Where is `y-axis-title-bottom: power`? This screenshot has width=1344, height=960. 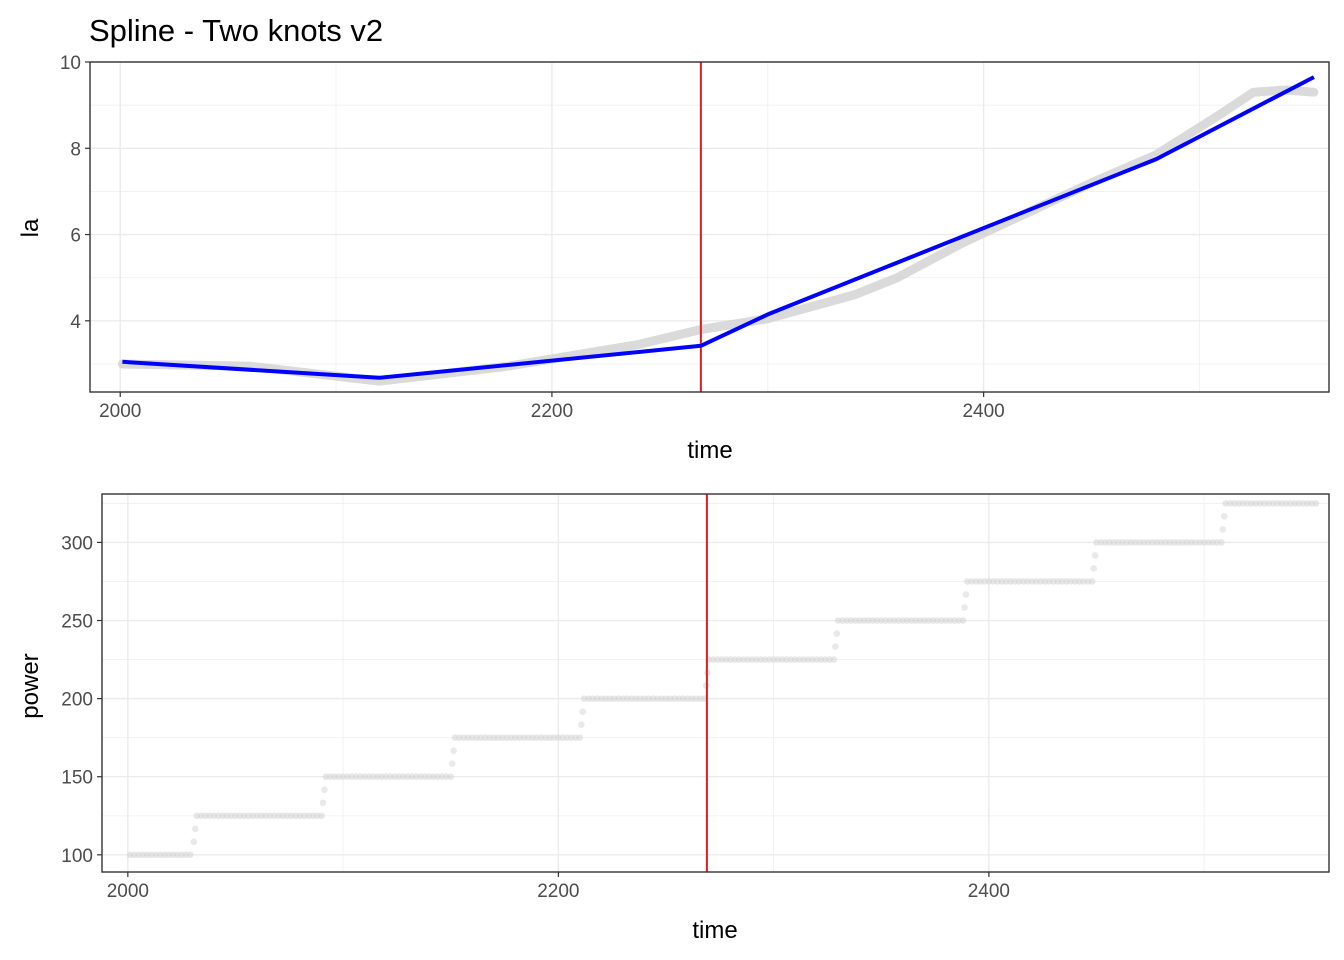
y-axis-title-bottom: power is located at coordinates (30, 685).